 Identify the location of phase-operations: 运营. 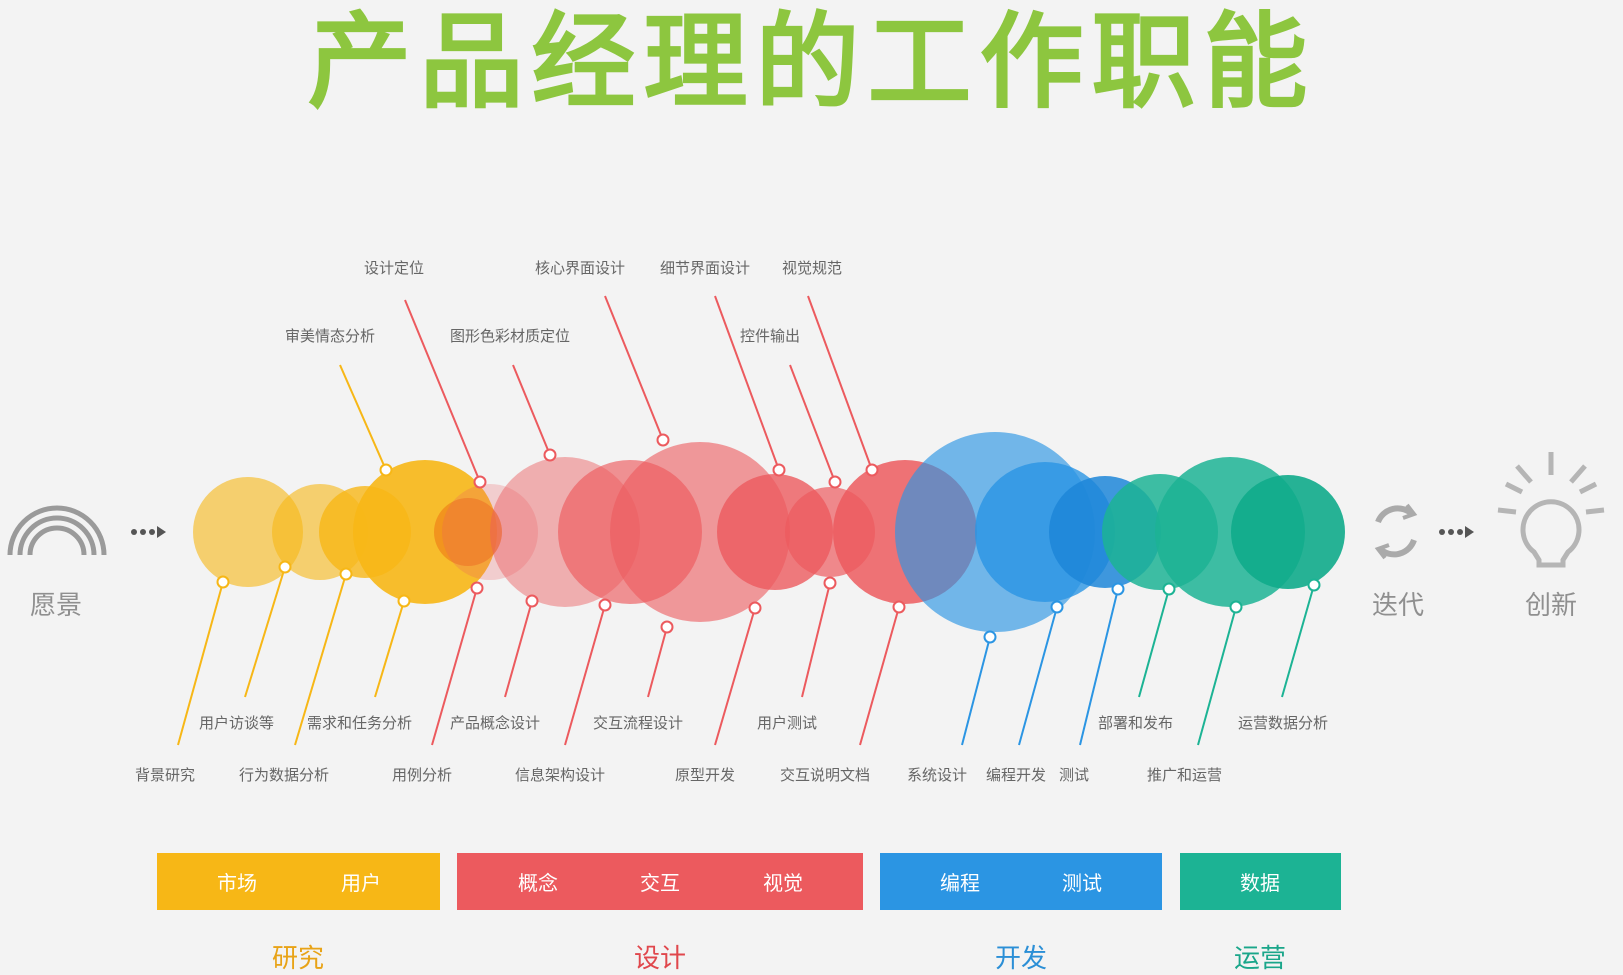
(1260, 959).